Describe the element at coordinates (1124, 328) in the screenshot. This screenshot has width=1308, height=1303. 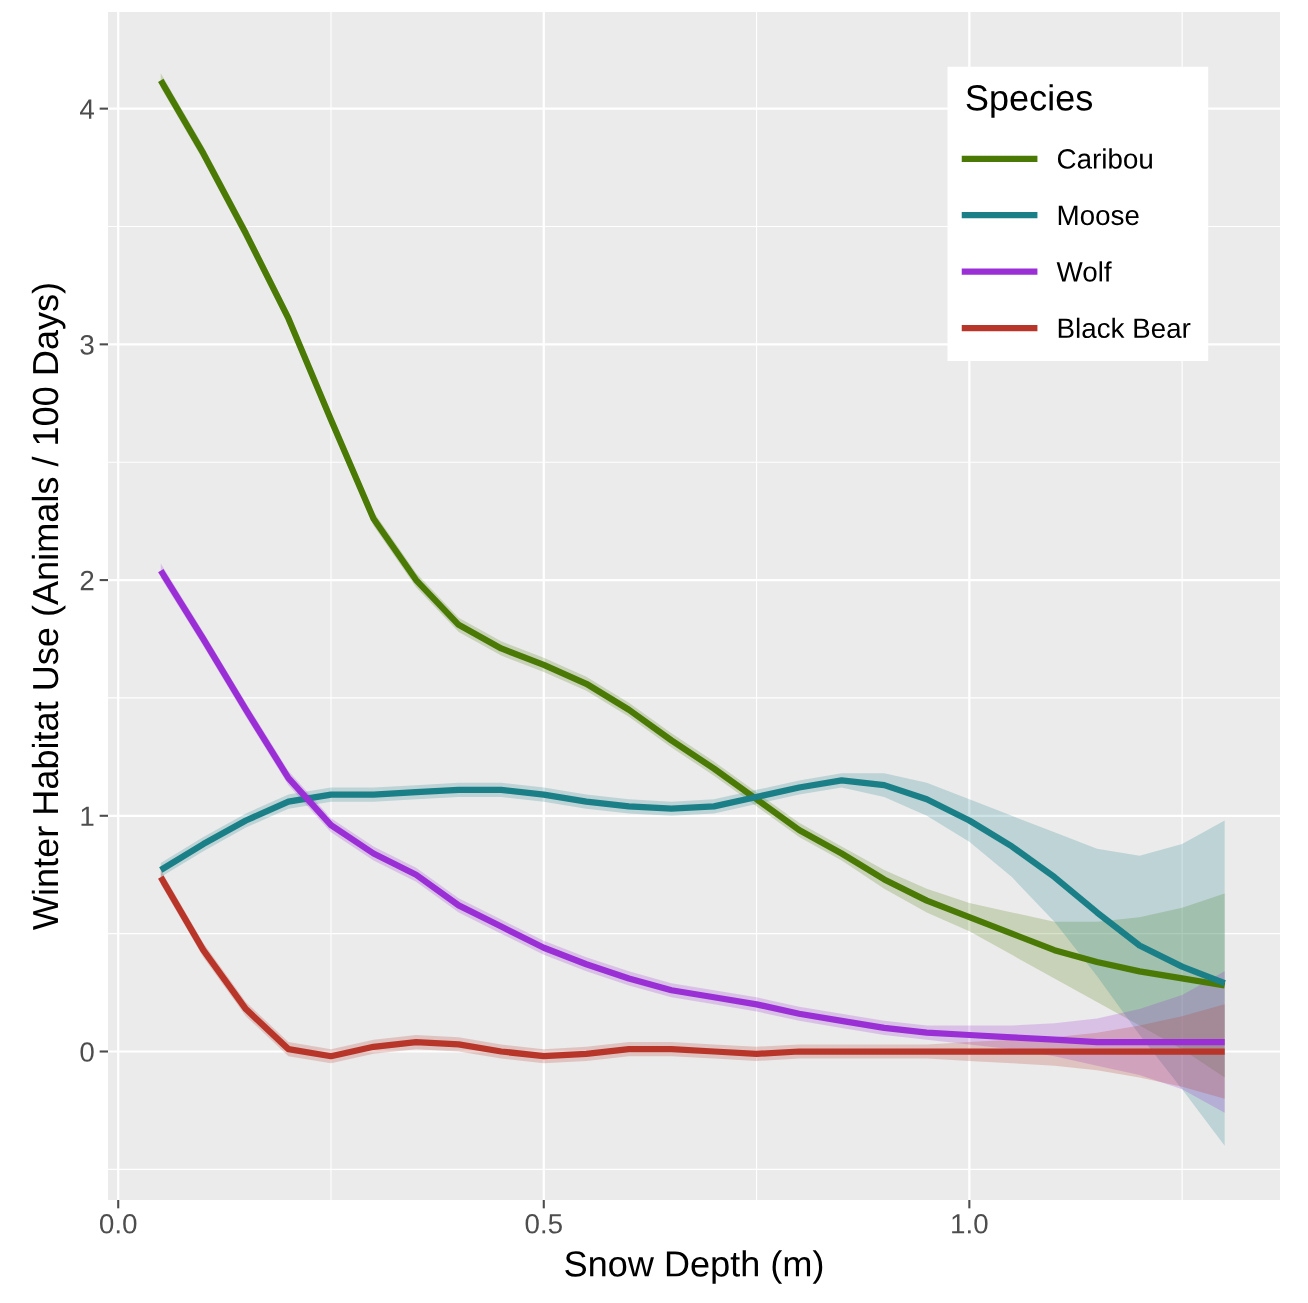
I see `legend-label: Black Bear` at that location.